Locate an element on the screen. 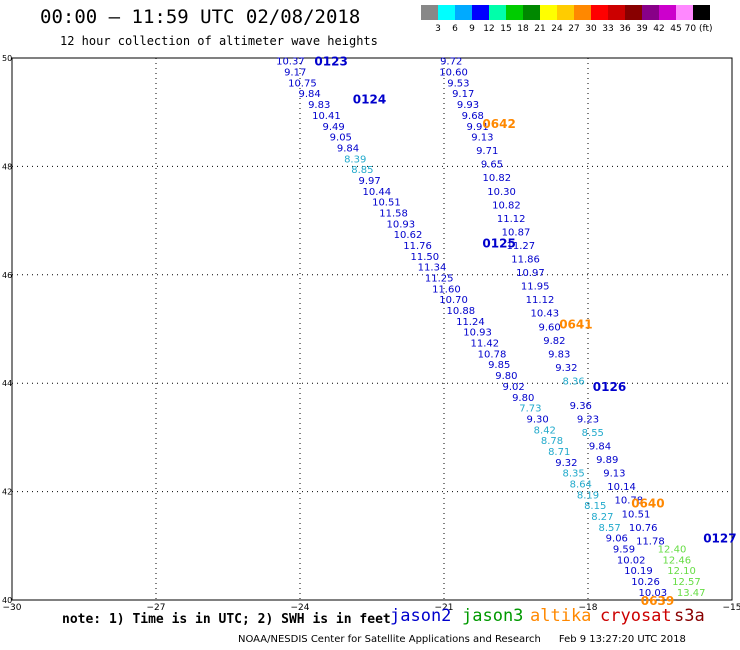 This screenshot has height=650, width=740. swh-value-label: 9.89 is located at coordinates (607, 460).